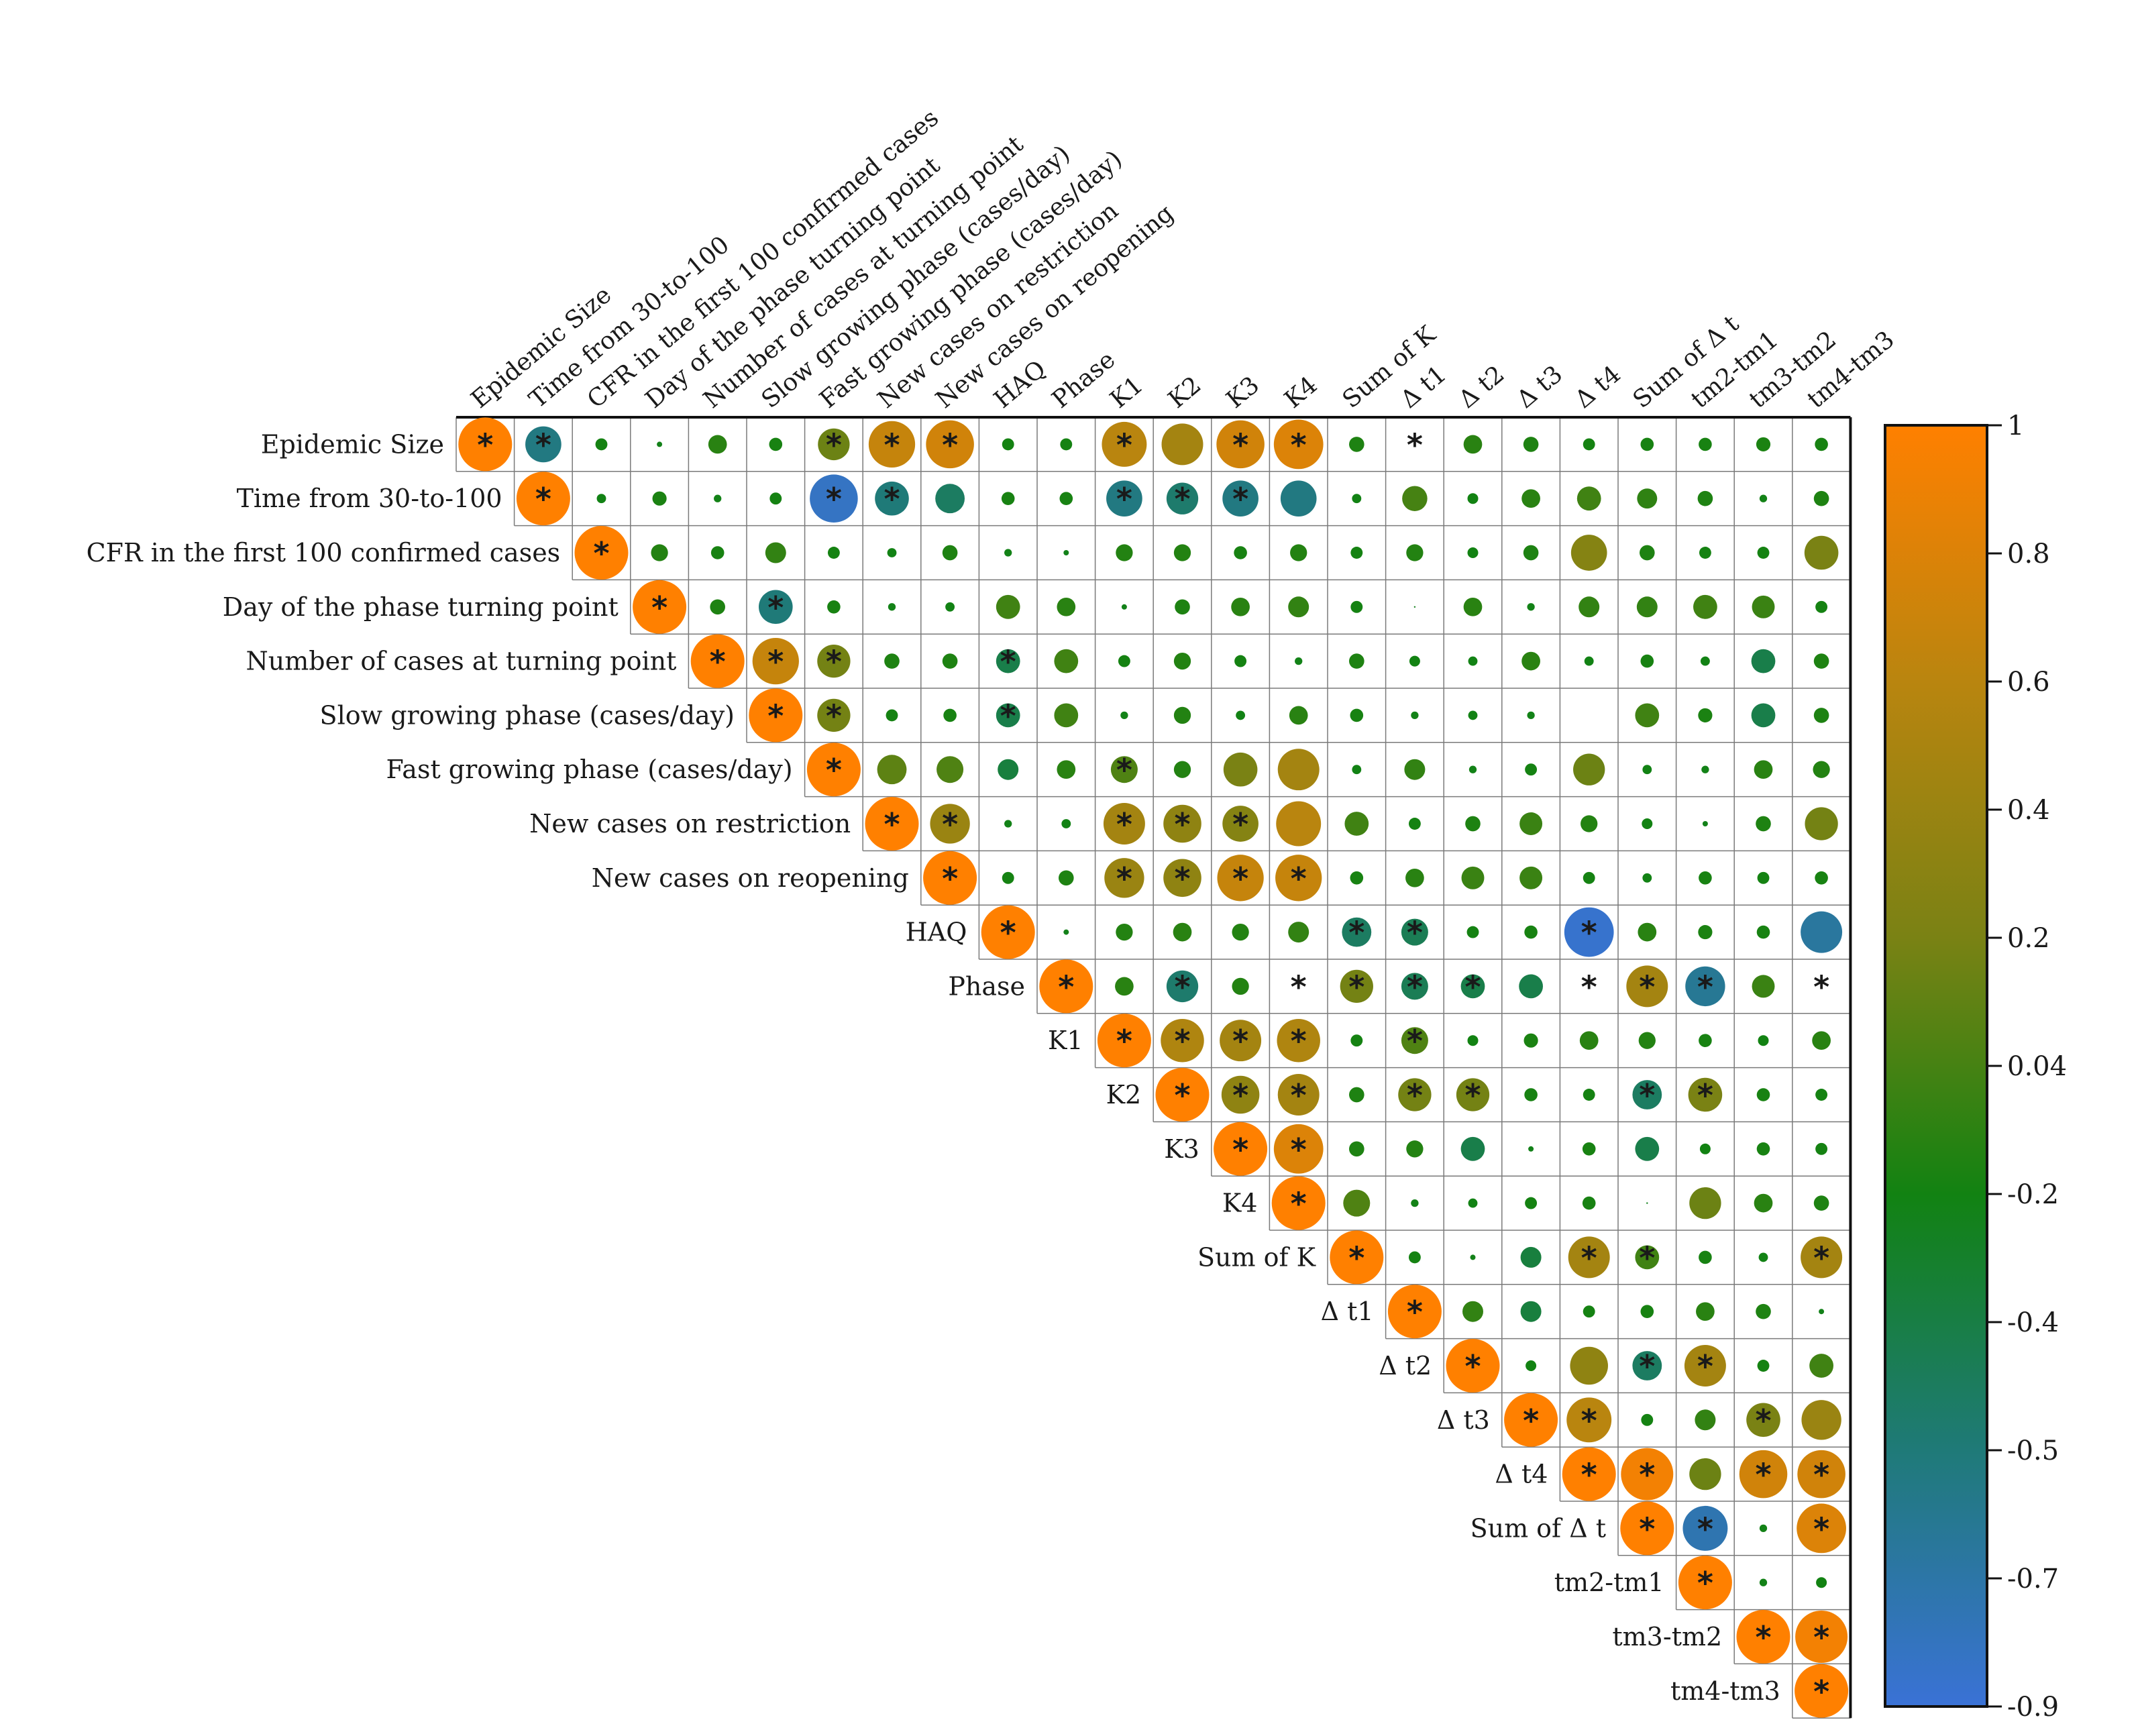 The image size is (2140, 1736). I want to click on colorbar-tick-label: -0.5, so click(2033, 1450).